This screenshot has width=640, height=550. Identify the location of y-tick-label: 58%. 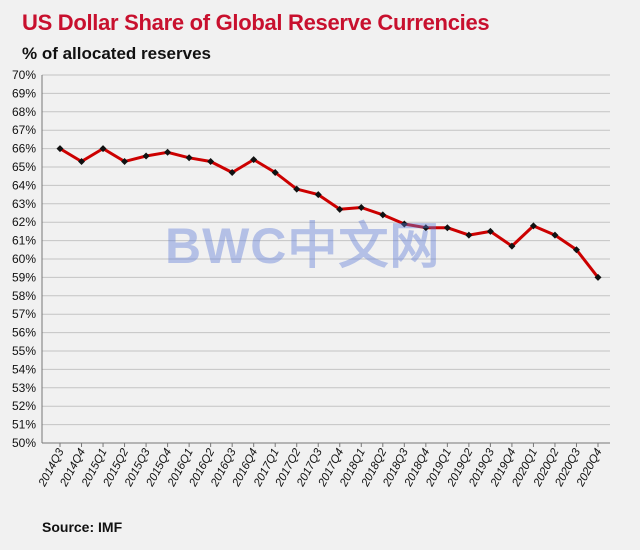
(24, 296).